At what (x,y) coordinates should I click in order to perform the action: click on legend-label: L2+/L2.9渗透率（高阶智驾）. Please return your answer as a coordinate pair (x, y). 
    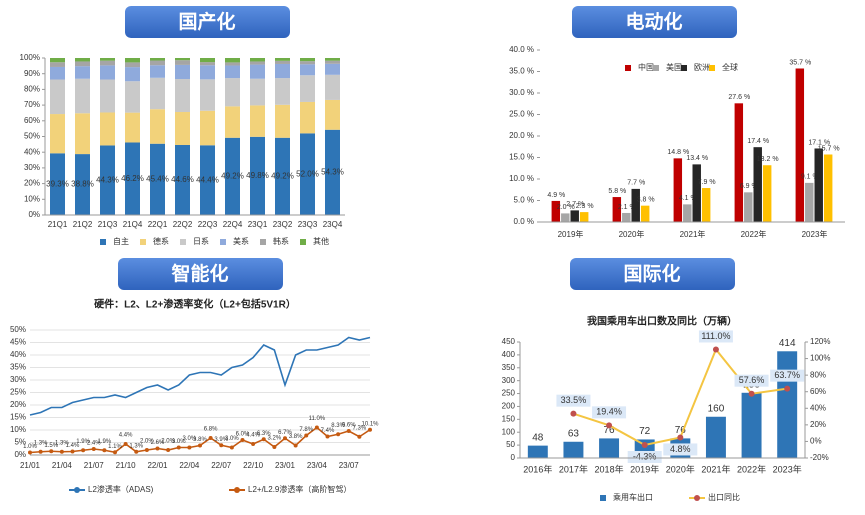
    Looking at the image, I should click on (299, 489).